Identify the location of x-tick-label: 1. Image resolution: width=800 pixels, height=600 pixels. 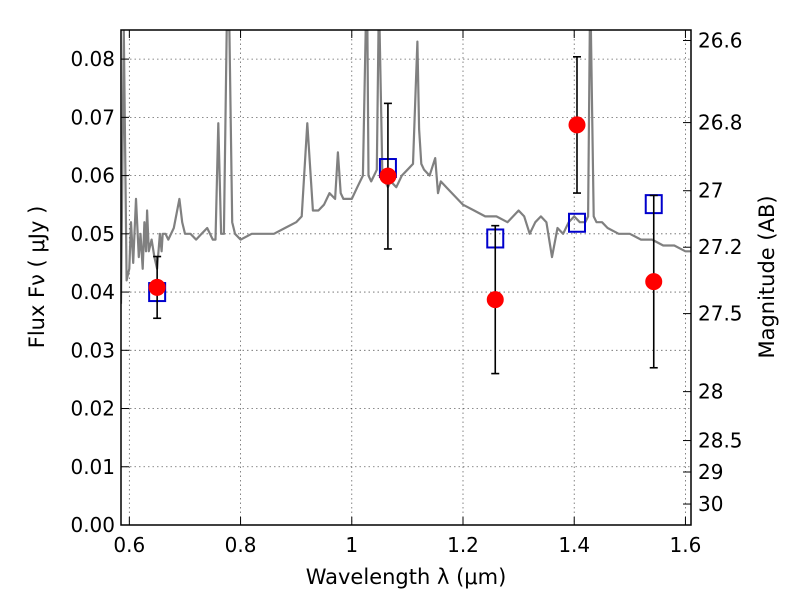
(351, 545).